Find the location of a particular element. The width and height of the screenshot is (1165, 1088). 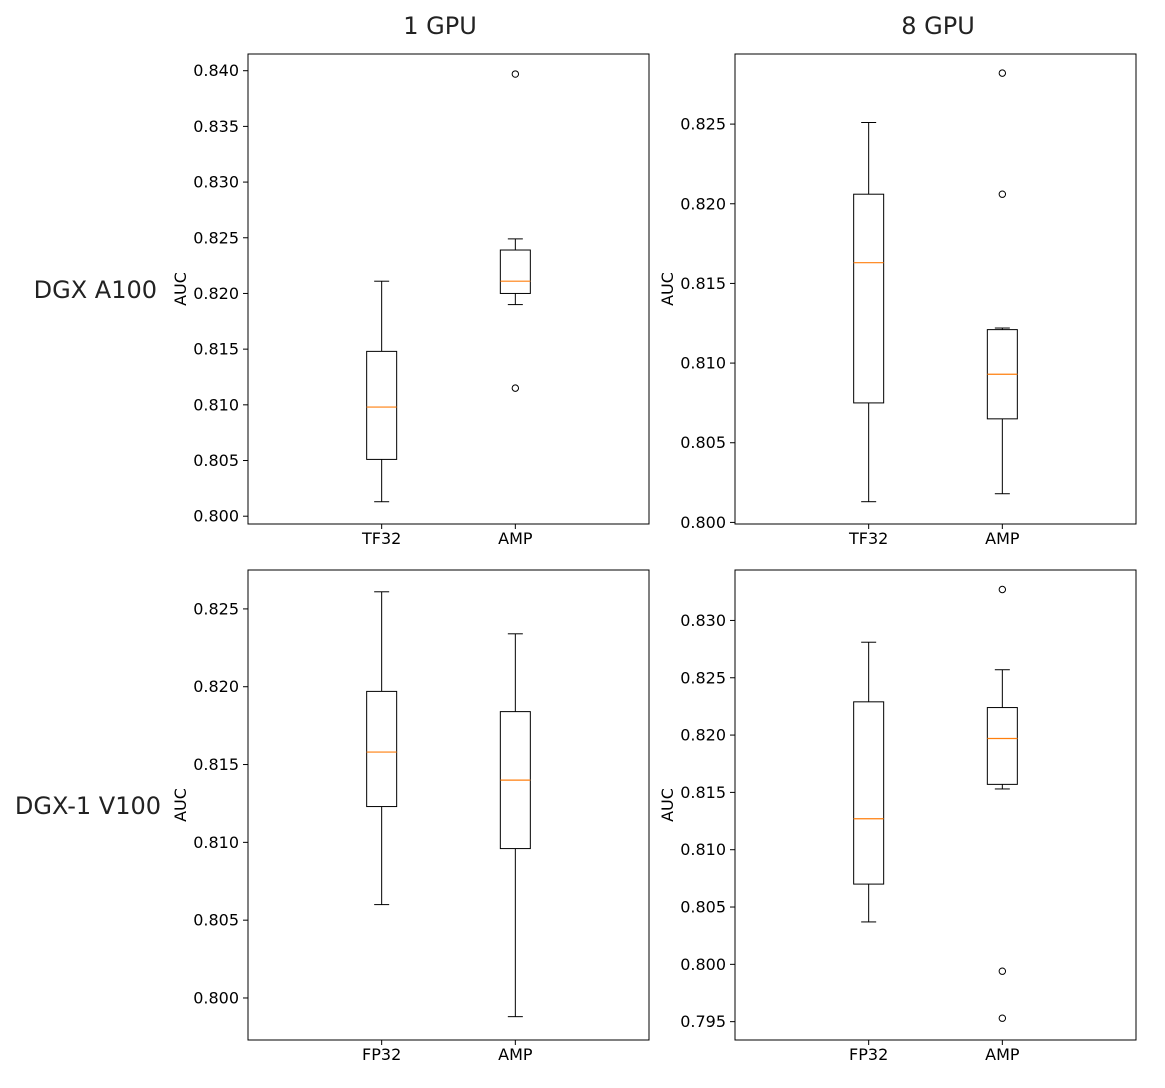

row-title-dgx1-v100: DGX-1 V100 is located at coordinates (87, 806).